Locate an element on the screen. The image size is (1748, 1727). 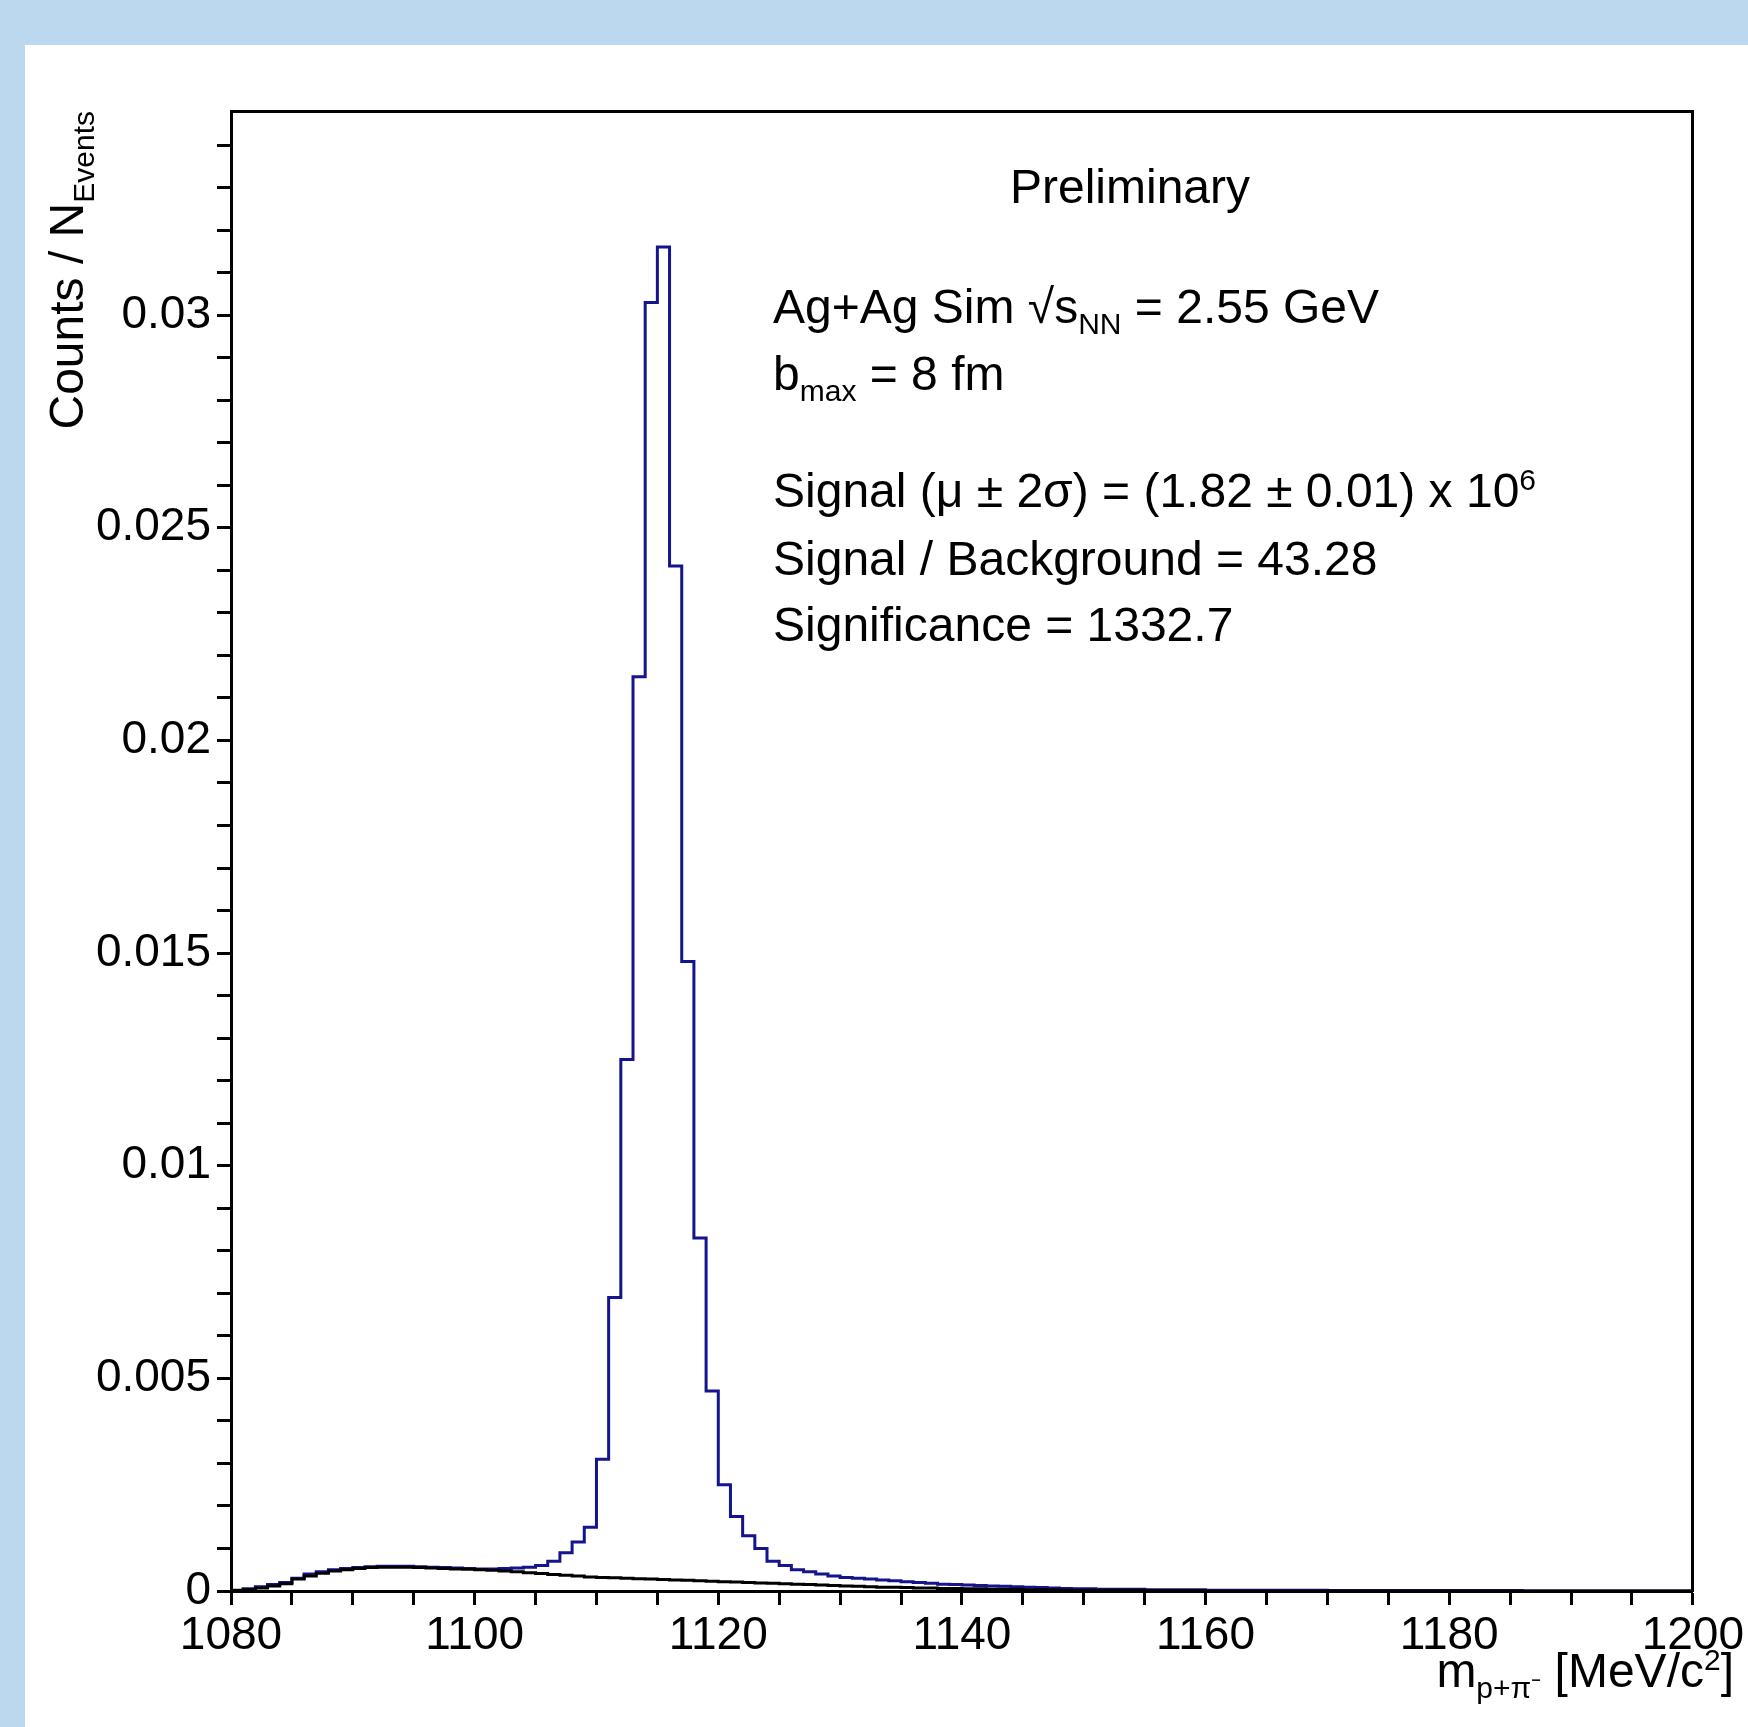
annotation: Significance = 1332.7 is located at coordinates (1003, 624).